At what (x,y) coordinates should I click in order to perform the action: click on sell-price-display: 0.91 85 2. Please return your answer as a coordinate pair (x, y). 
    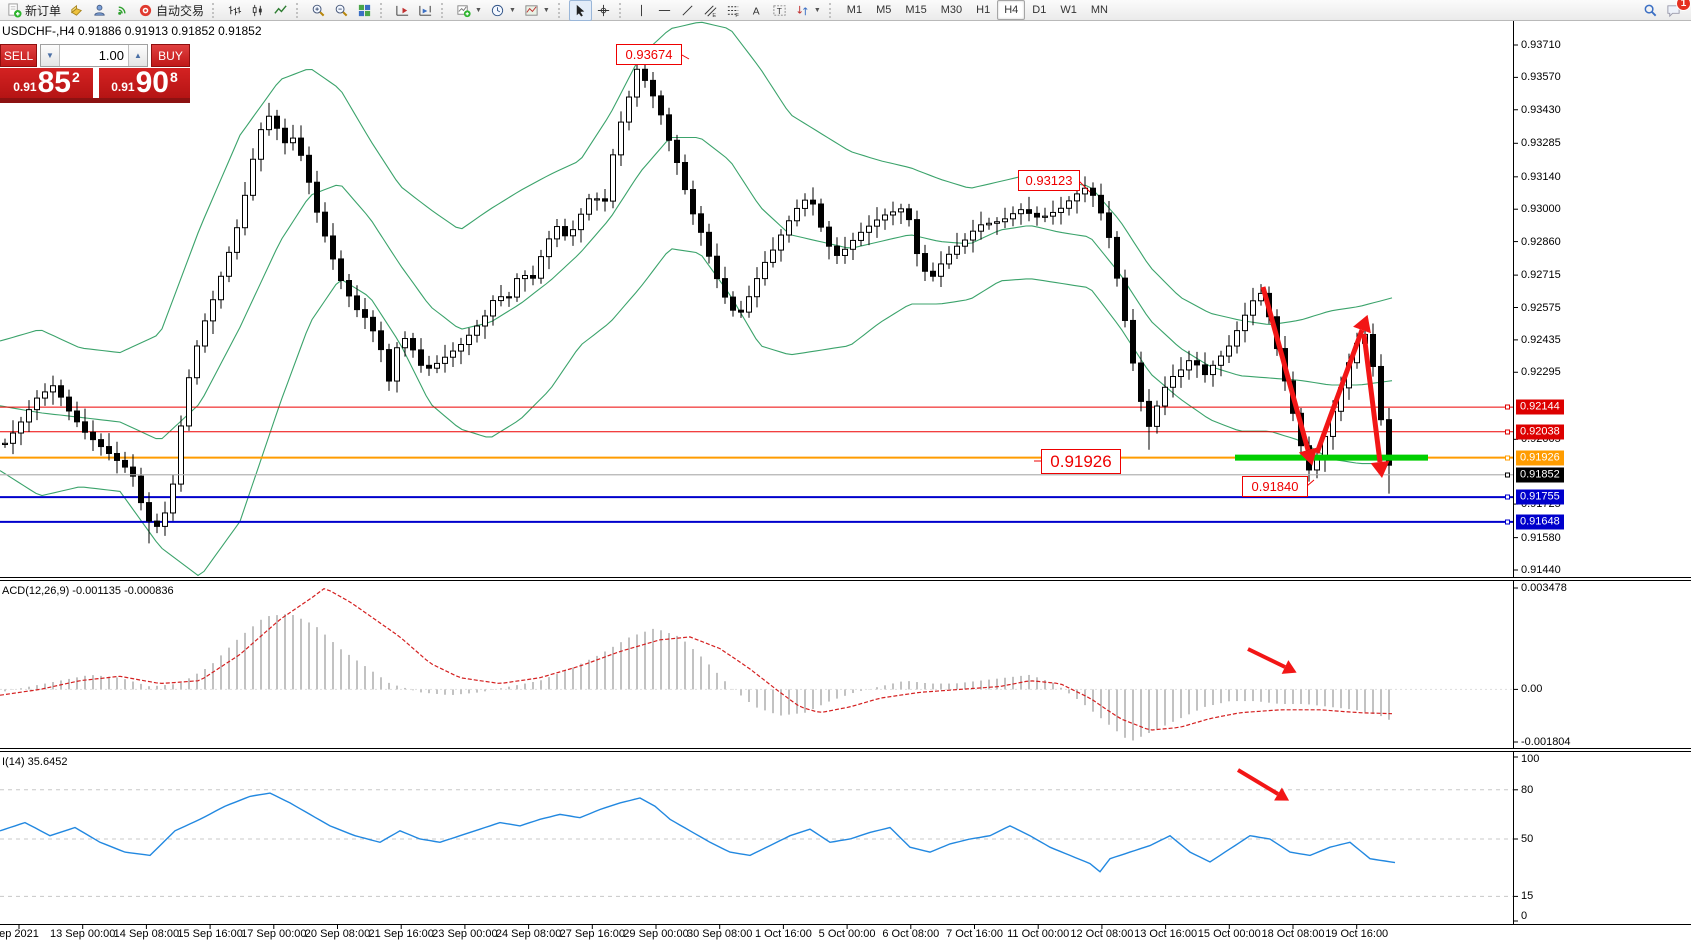
    Looking at the image, I should click on (46, 83).